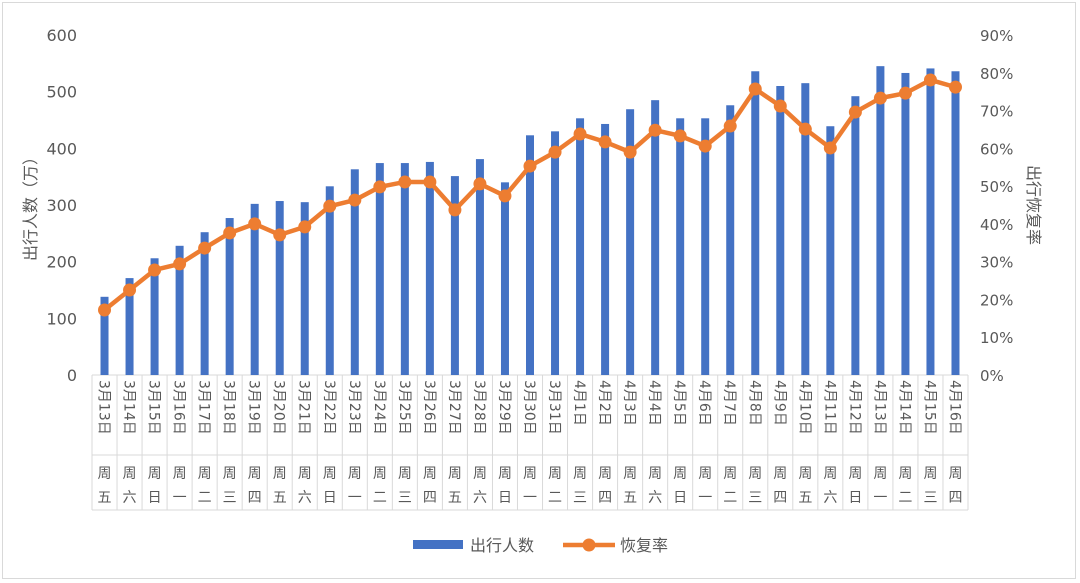  What do you see at coordinates (754, 403) in the screenshot?
I see `x-tick-label: 4月8日` at bounding box center [754, 403].